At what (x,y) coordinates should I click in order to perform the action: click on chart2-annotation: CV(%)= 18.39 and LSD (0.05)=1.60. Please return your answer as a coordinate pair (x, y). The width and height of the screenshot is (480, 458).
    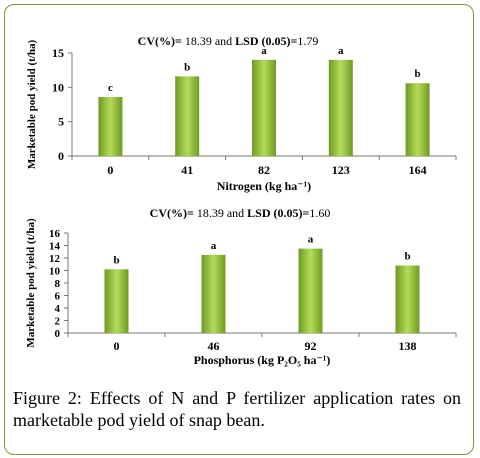
    Looking at the image, I should click on (240, 213).